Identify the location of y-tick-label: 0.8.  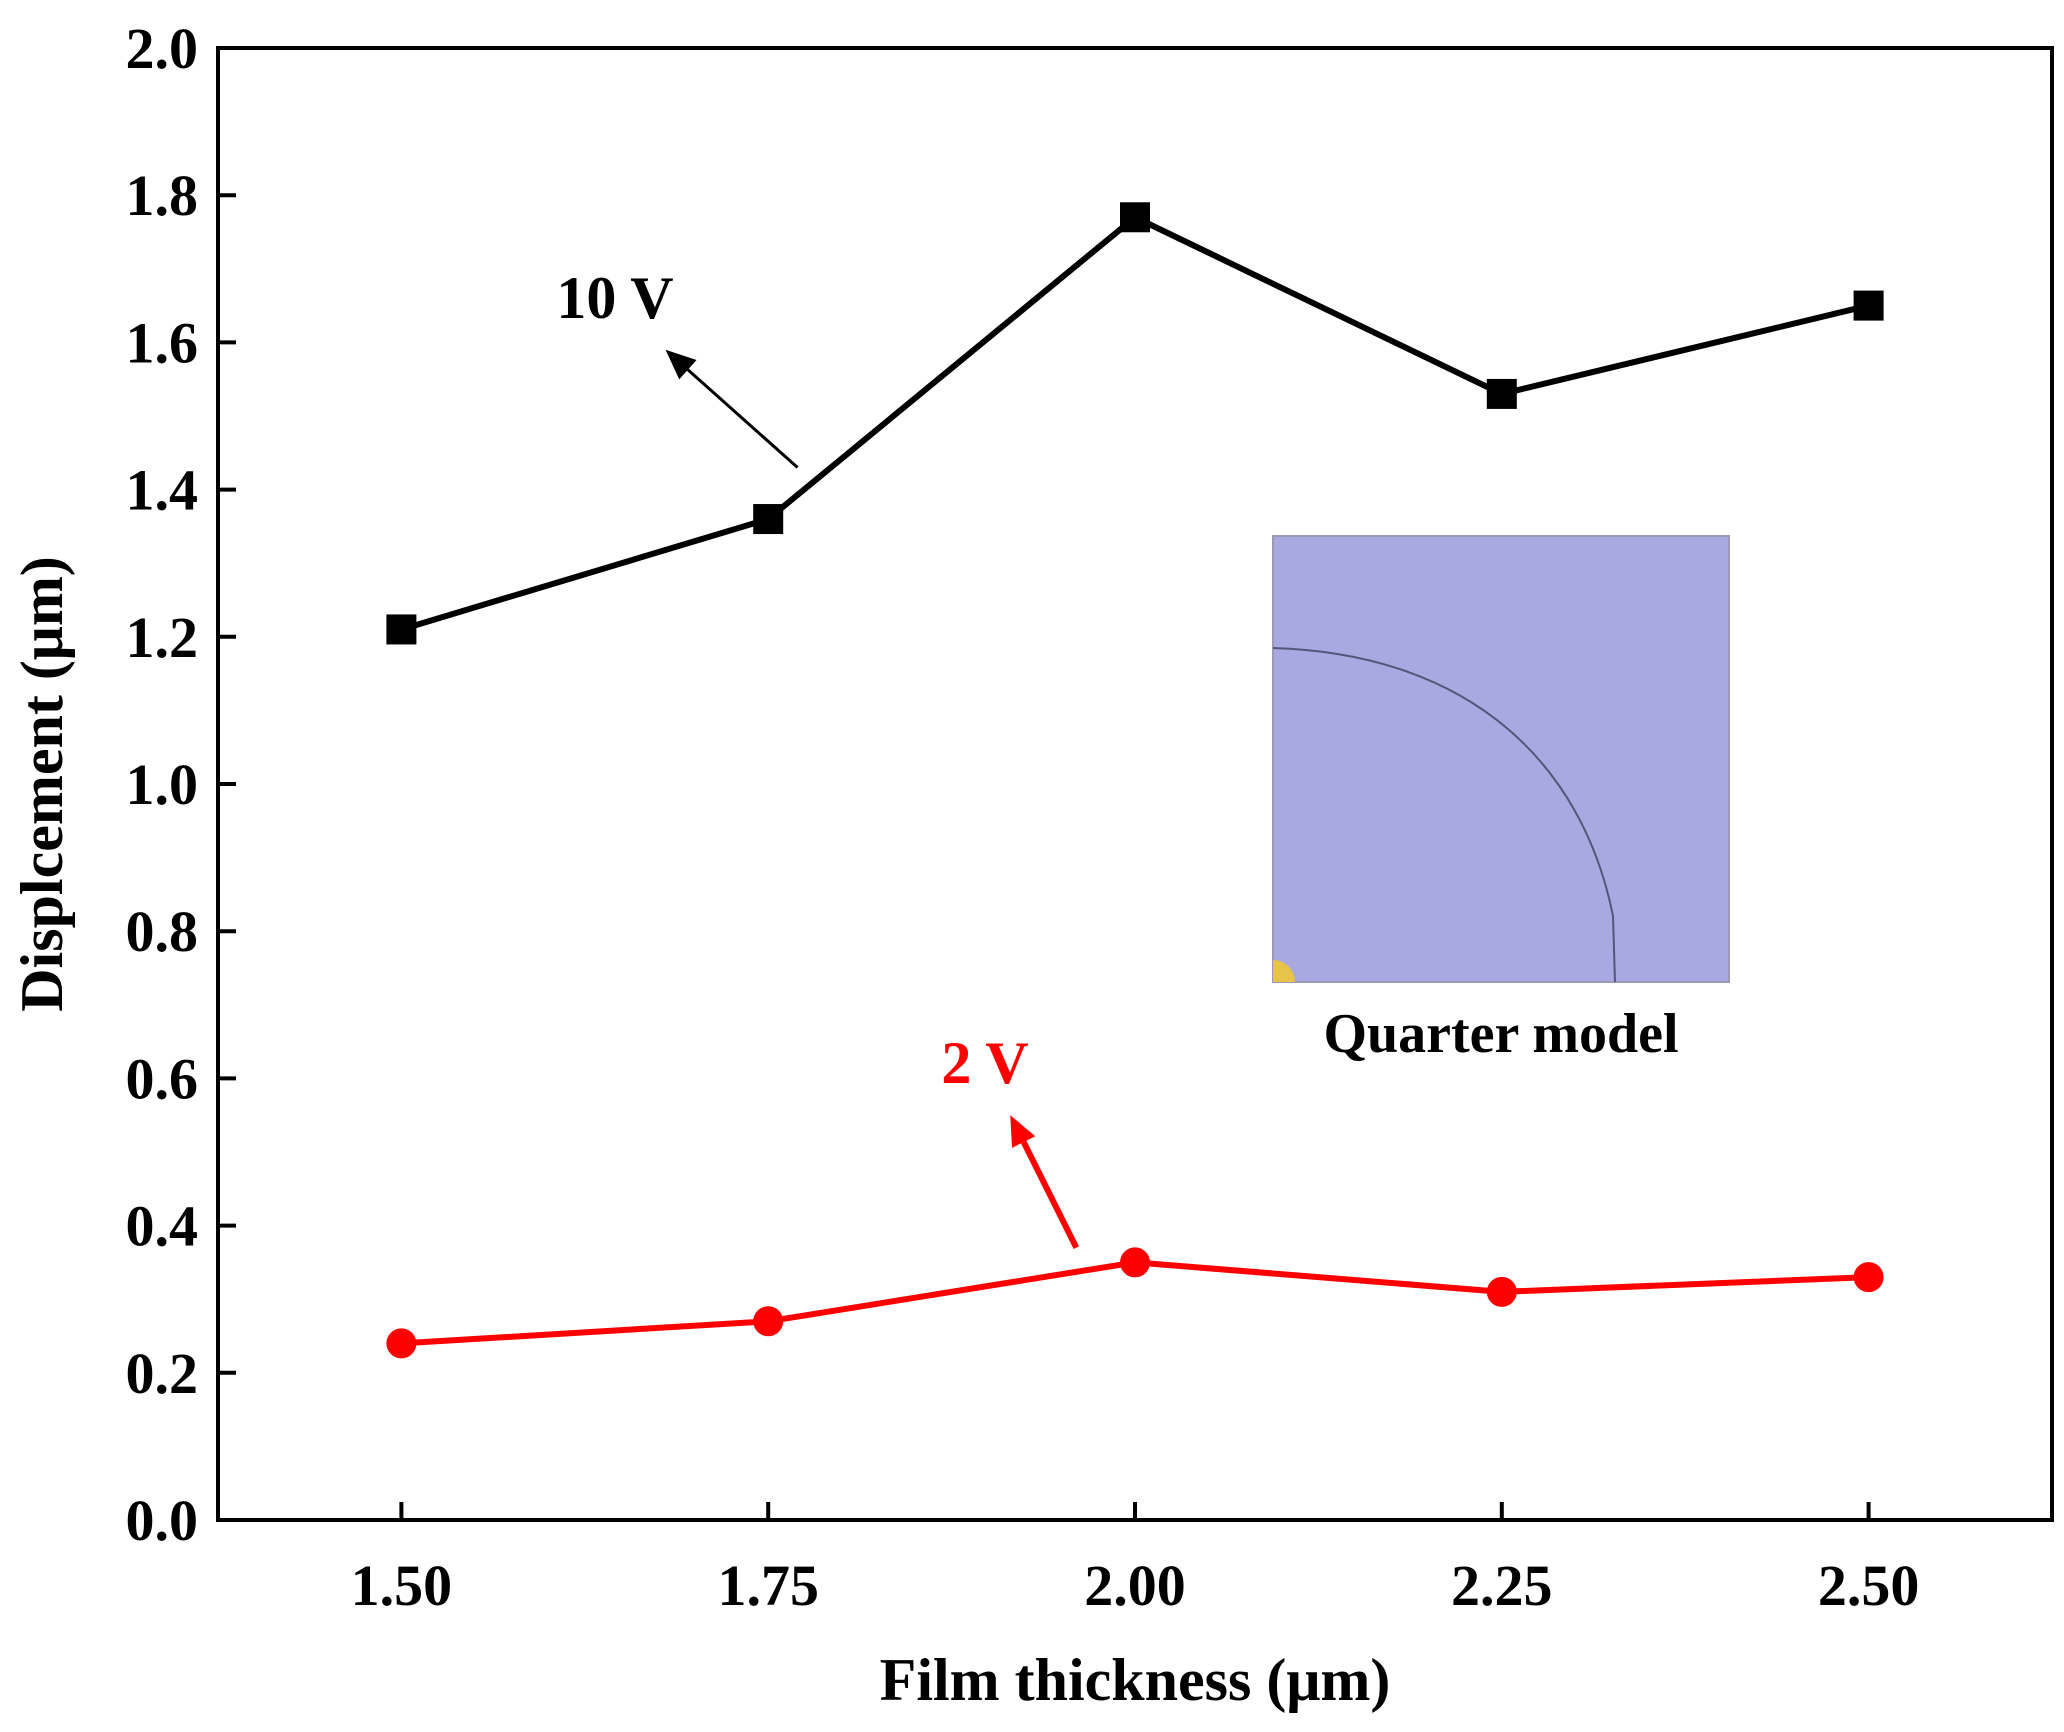
(162, 931).